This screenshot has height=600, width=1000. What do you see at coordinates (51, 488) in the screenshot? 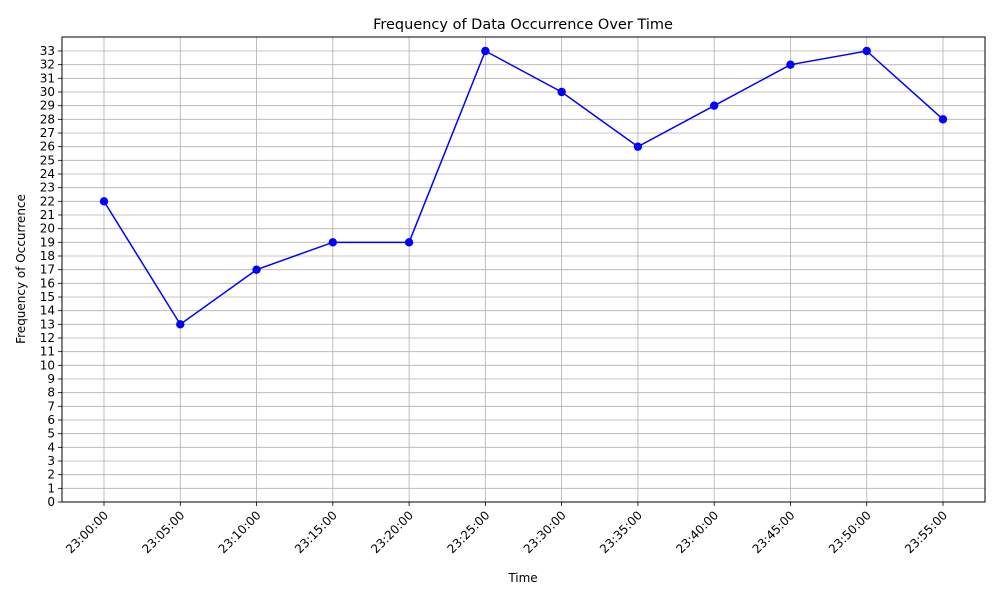
I see `y-tick-label: 1` at bounding box center [51, 488].